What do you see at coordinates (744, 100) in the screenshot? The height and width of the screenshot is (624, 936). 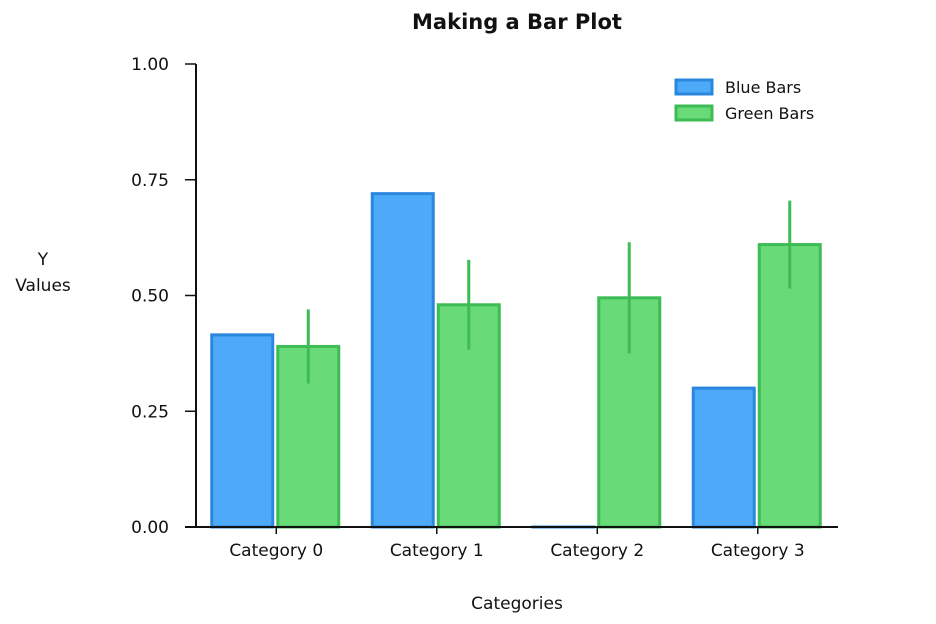 I see `legend: Blue Bars Green Bars` at bounding box center [744, 100].